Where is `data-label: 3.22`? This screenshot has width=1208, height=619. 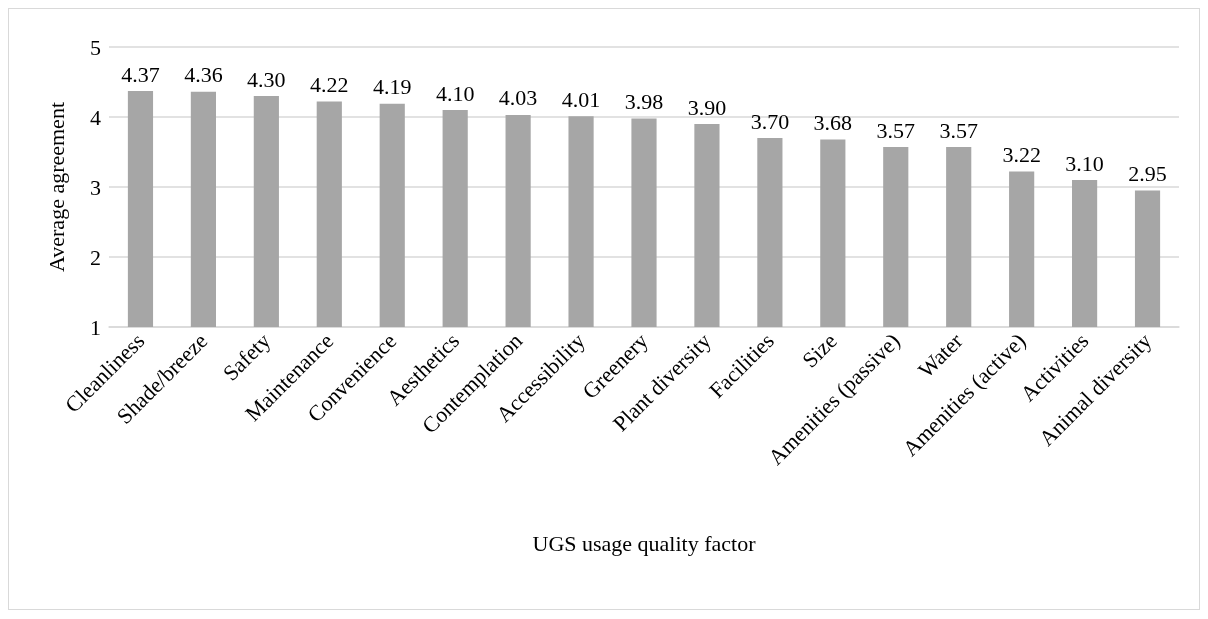
data-label: 3.22 is located at coordinates (1021, 155).